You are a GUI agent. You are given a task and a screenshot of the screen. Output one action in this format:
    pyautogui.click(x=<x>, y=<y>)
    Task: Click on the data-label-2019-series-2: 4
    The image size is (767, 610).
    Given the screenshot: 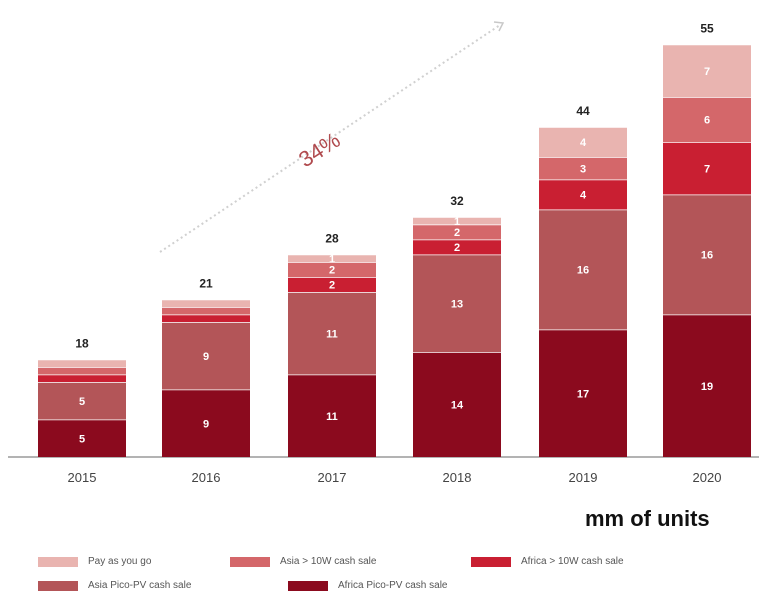 What is the action you would take?
    pyautogui.click(x=583, y=196)
    